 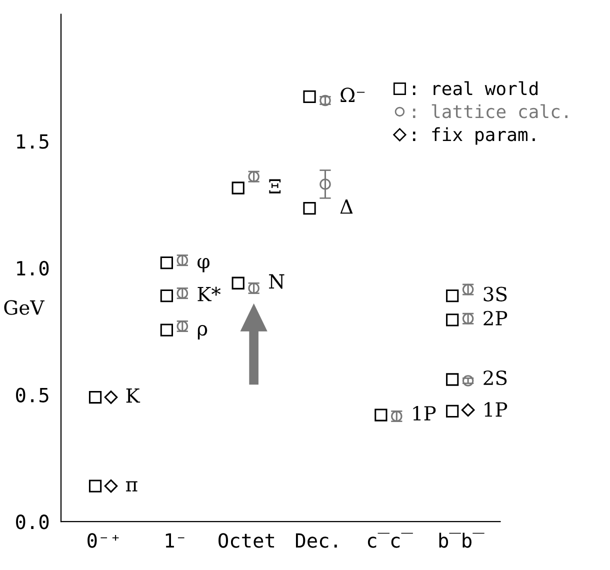 I want to click on y-tick-label: 1.0, so click(x=33, y=268).